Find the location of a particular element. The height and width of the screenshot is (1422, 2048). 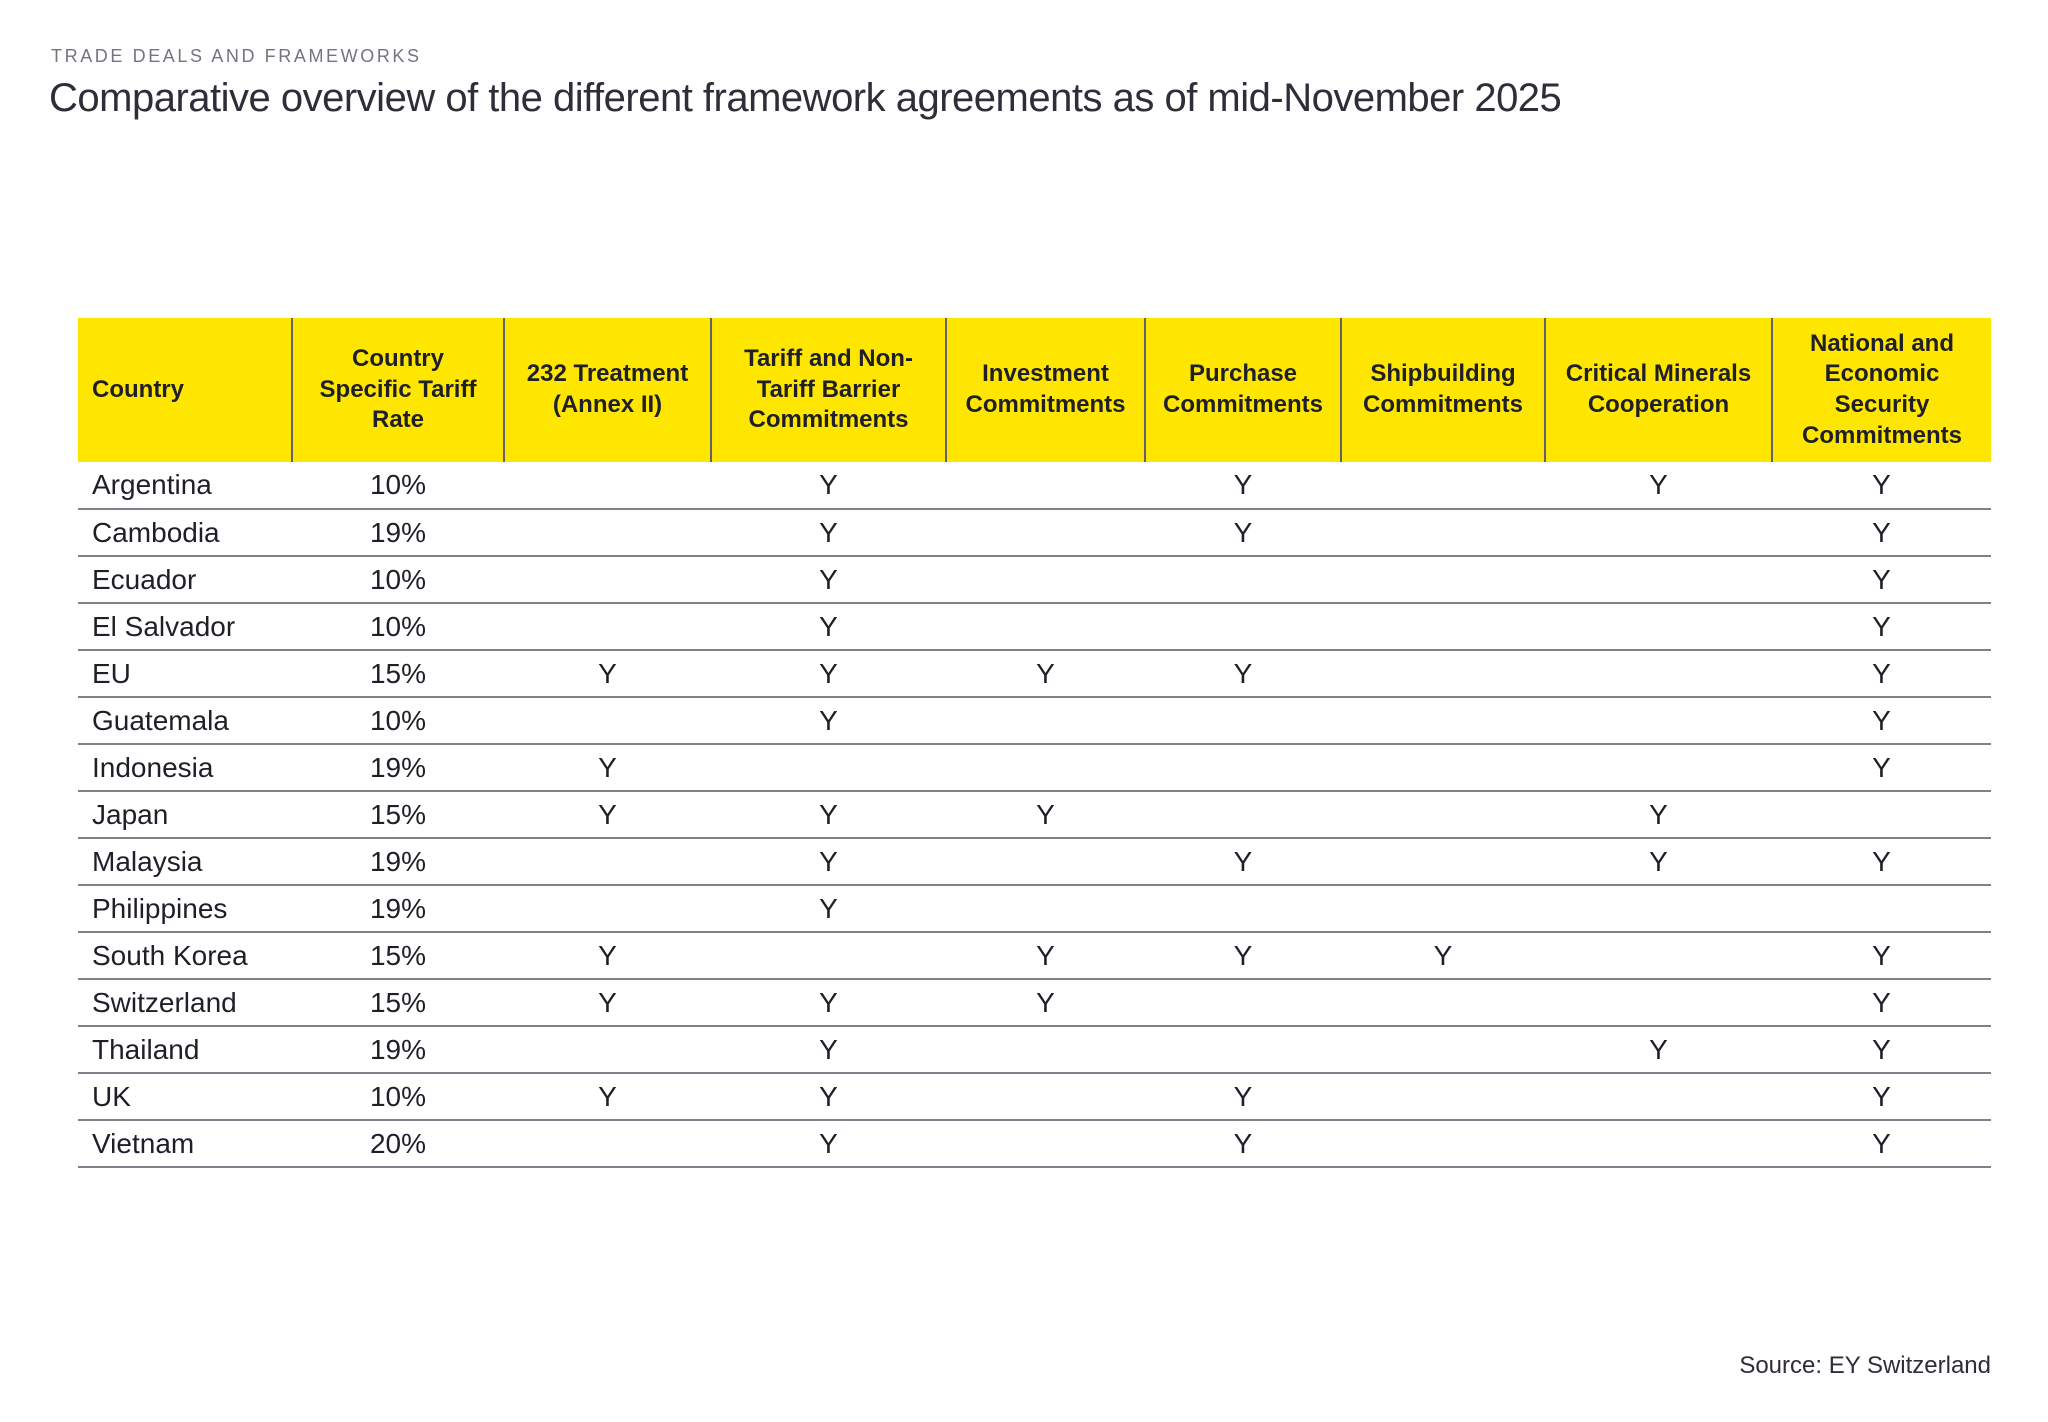

column-header-purchase-commitments: Purchase Commitments is located at coordinates (1242, 390).